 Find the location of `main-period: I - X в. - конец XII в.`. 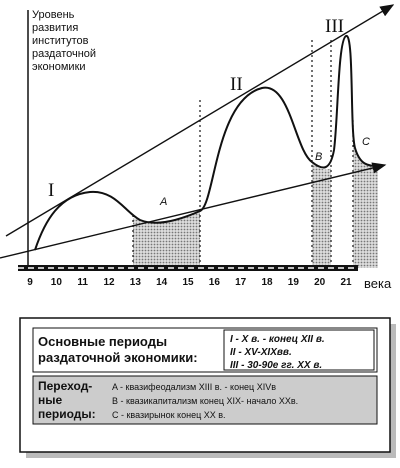

main-period: I - X в. - конец XII в. is located at coordinates (277, 339).